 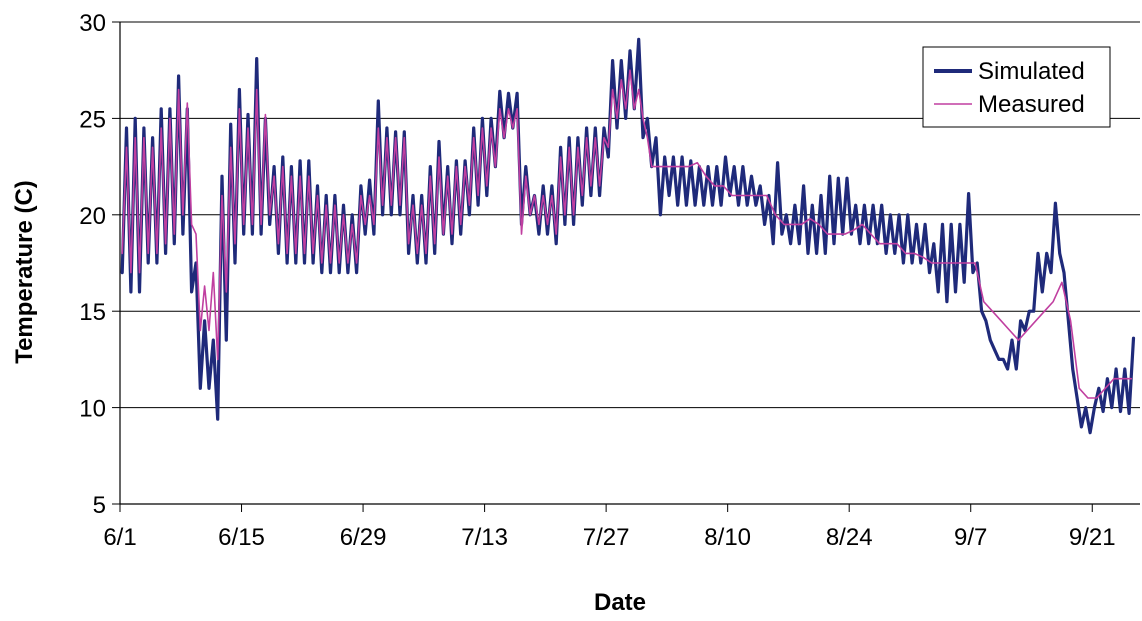 I want to click on x-tick-label: 6/15, so click(x=241, y=537).